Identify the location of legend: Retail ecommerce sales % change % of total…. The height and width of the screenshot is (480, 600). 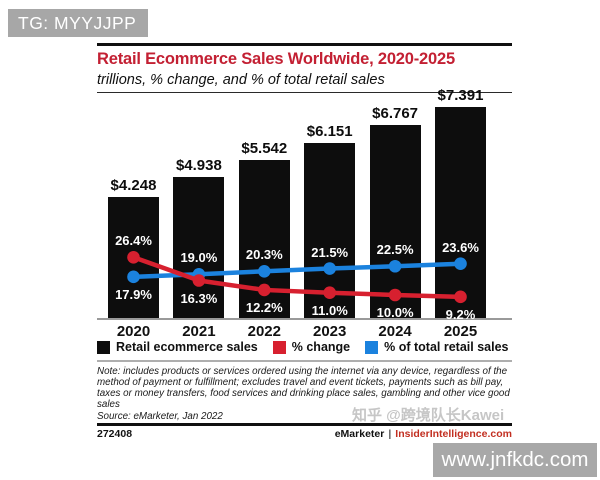
(302, 347).